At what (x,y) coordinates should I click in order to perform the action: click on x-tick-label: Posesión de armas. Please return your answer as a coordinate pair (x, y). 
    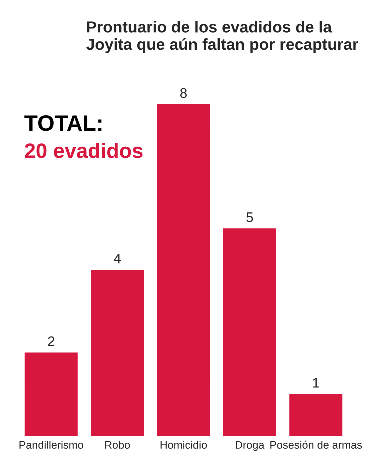
    Looking at the image, I should click on (316, 444).